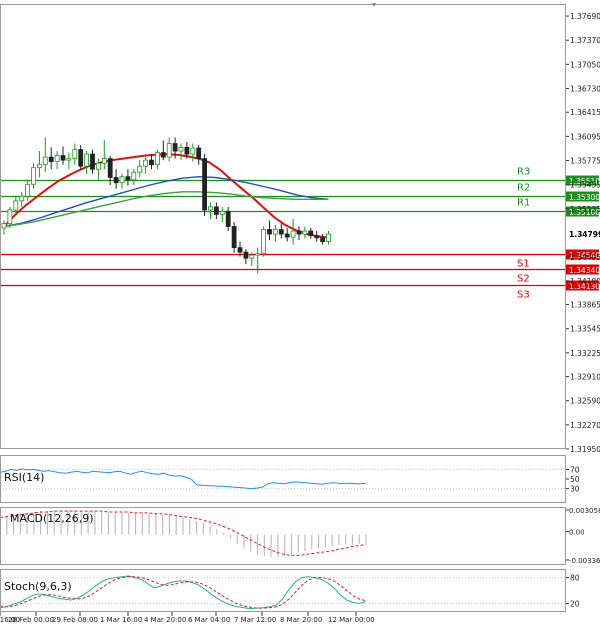  I want to click on rsi-tick-label: 50, so click(575, 479).